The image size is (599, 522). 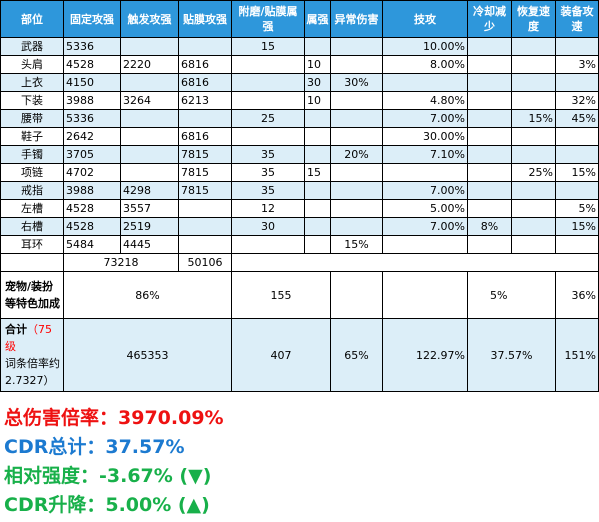 I want to click on header-cell: 贴膜攻强, so click(x=205, y=19).